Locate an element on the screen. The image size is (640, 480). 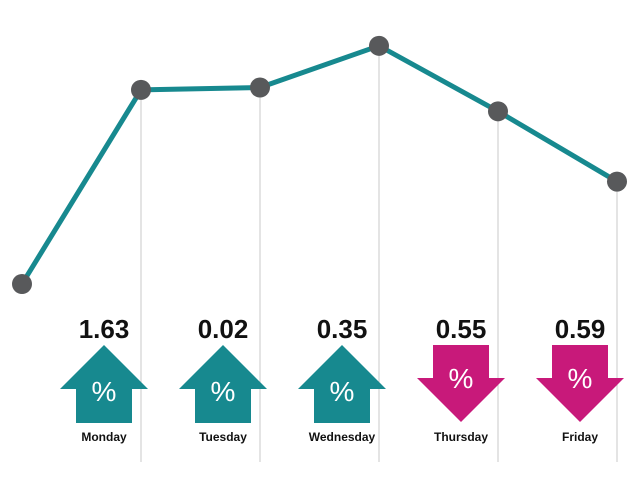
value-label: 0.02 is located at coordinates (223, 329).